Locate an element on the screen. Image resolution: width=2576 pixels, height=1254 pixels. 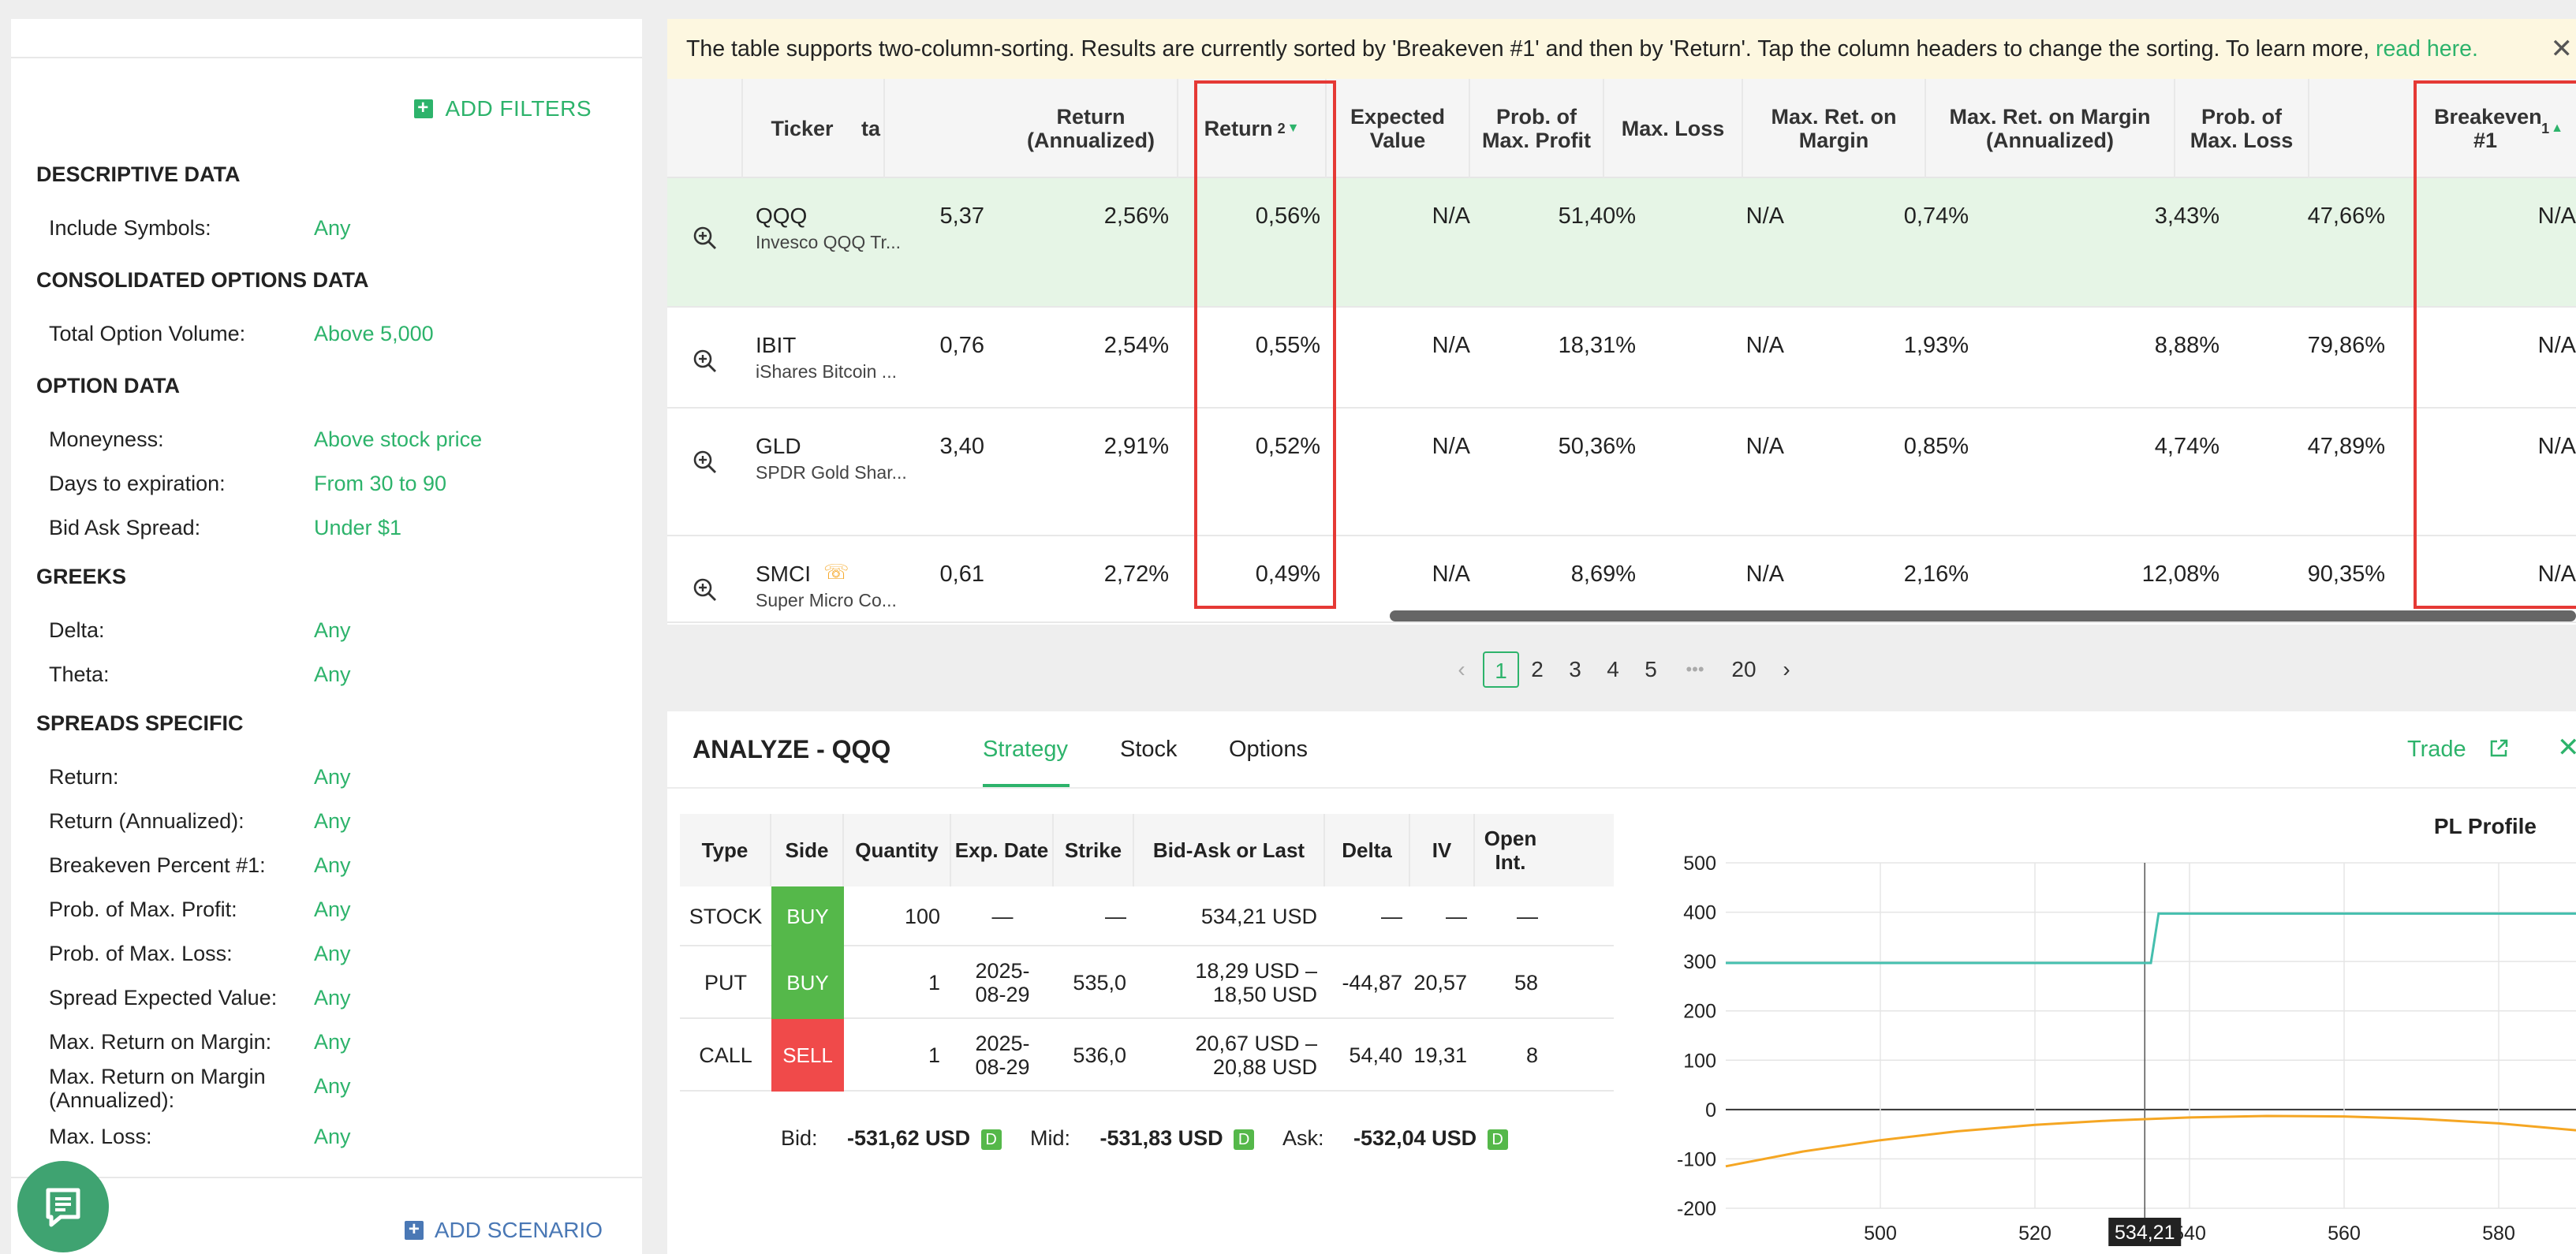
filter-label: Max. Return on Margin: is located at coordinates (160, 1042).